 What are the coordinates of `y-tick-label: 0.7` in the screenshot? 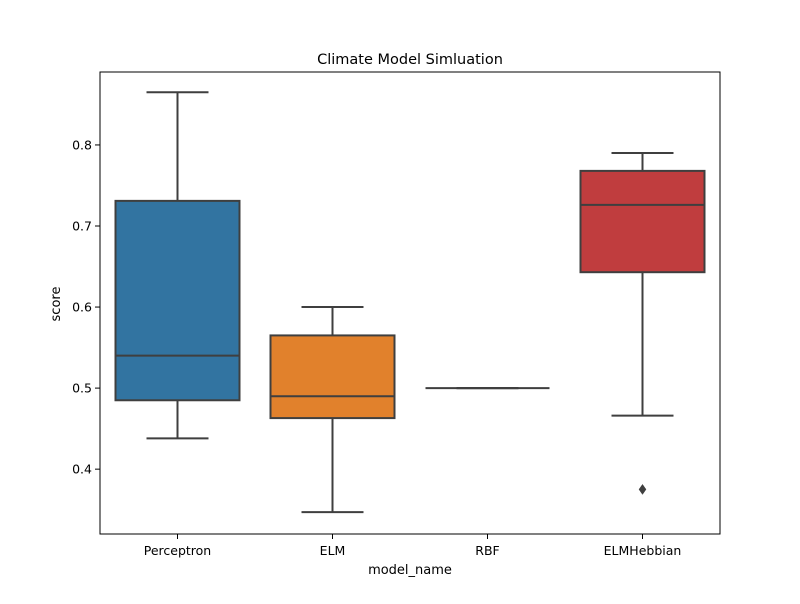 It's located at (82, 226).